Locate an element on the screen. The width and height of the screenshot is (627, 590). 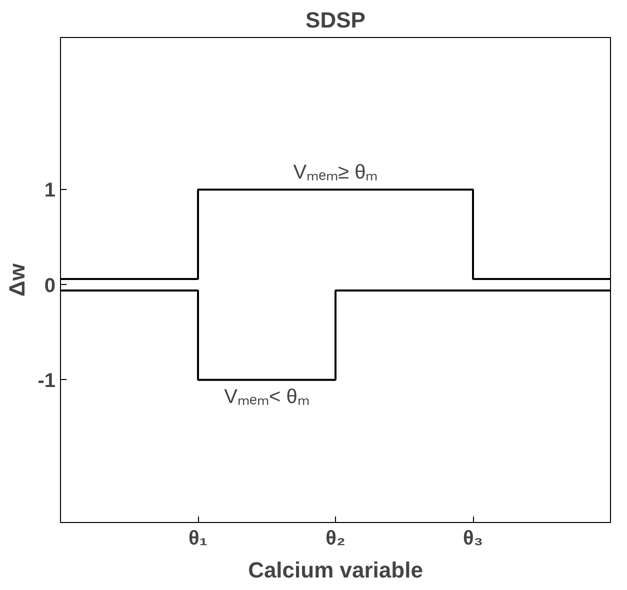
x-tick-label: θ₃ is located at coordinates (473, 539).